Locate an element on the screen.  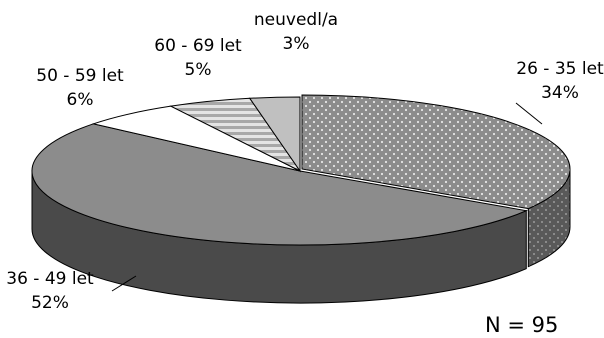
sample-size-note: N = 95 is located at coordinates (522, 325).